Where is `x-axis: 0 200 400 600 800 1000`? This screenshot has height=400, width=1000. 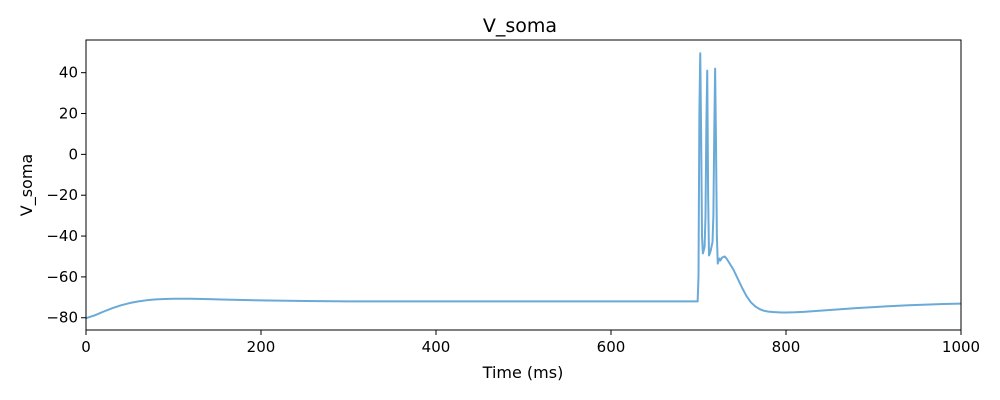 x-axis: 0 200 400 600 800 1000 is located at coordinates (530, 343).